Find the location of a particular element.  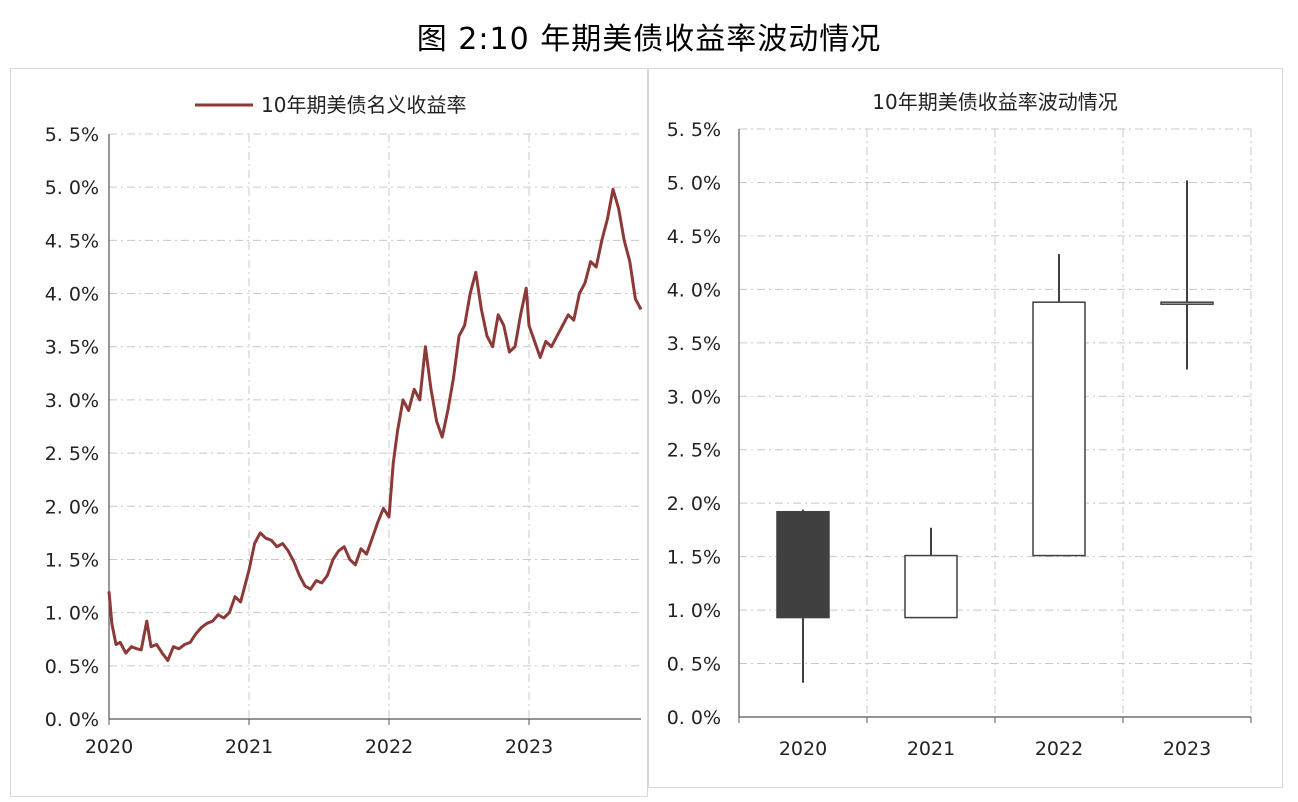

legend-label: 10年期美债名义收益率 is located at coordinates (363, 105).